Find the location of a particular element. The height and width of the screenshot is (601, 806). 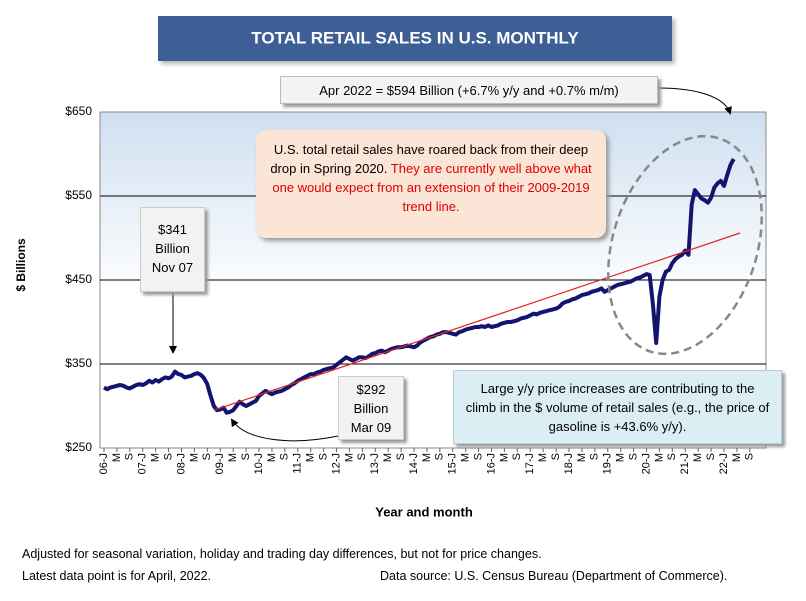

x-tick-label: 13-J is located at coordinates (375, 463).